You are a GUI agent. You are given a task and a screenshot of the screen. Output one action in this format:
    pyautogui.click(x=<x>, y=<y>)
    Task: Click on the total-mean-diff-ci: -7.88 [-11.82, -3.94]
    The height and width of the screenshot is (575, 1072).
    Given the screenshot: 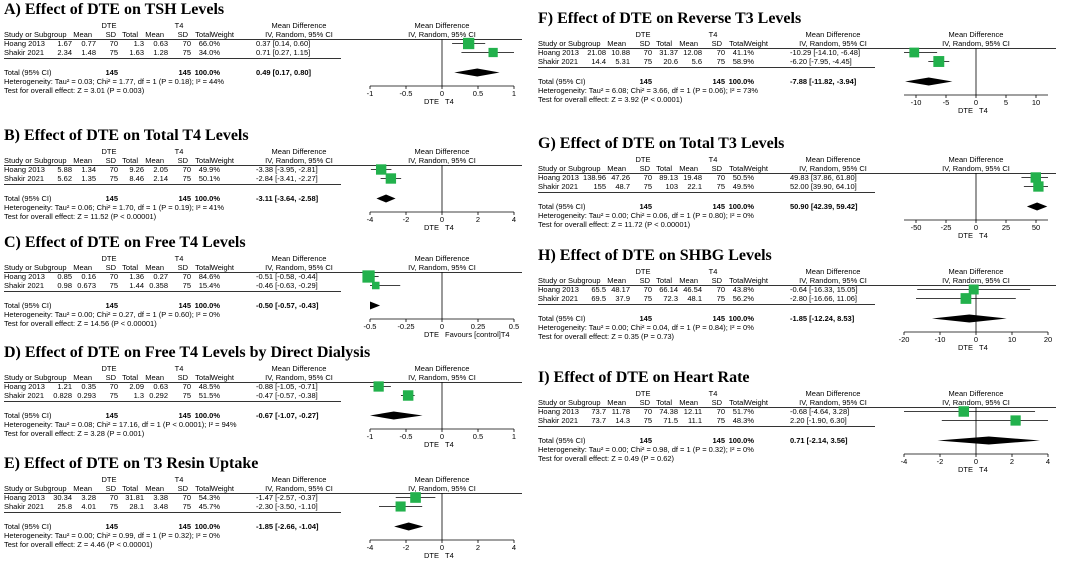 What is the action you would take?
    pyautogui.click(x=823, y=81)
    